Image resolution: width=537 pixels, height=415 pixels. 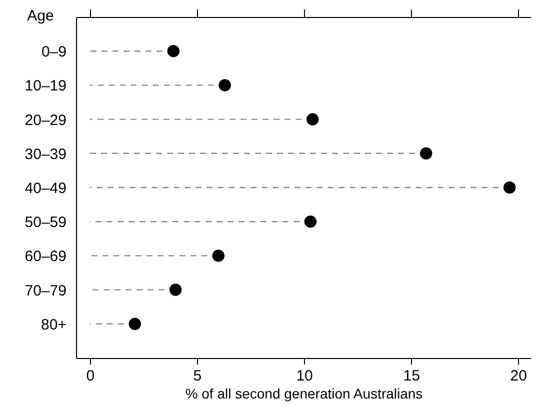 What do you see at coordinates (45, 257) in the screenshot?
I see `y-tick-label: 60–69` at bounding box center [45, 257].